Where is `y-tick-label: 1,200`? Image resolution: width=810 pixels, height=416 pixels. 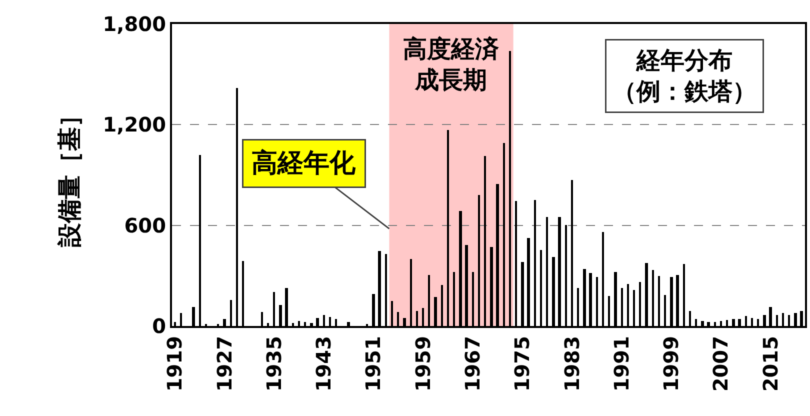 y-tick-label: 1,200 is located at coordinates (134, 124).